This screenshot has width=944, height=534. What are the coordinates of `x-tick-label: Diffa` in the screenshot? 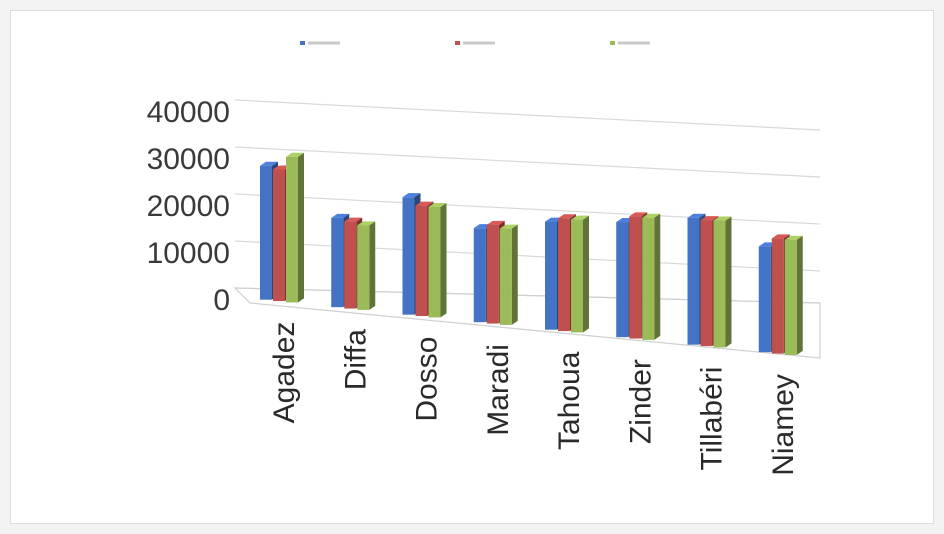 It's located at (355, 359).